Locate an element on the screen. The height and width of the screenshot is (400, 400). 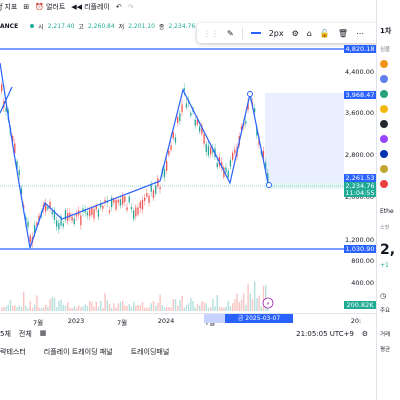
time-label: 2024 is located at coordinates (166, 321).